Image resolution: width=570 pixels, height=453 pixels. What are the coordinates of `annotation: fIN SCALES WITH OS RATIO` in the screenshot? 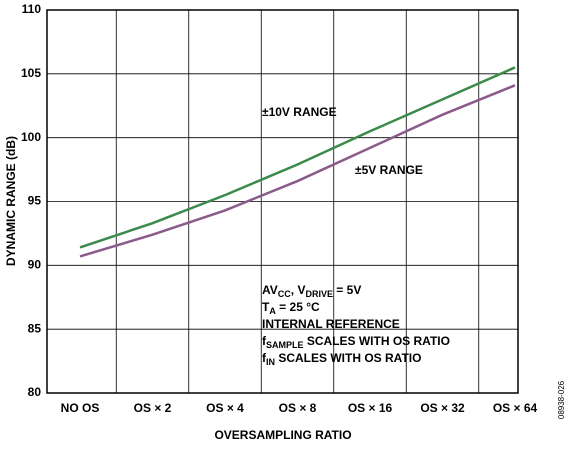 It's located at (341, 359).